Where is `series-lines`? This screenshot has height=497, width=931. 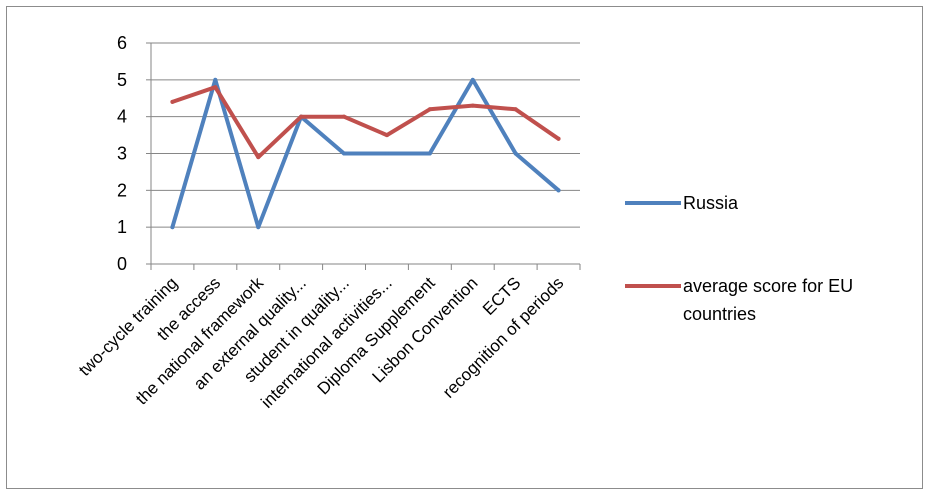
series-lines is located at coordinates (365, 153).